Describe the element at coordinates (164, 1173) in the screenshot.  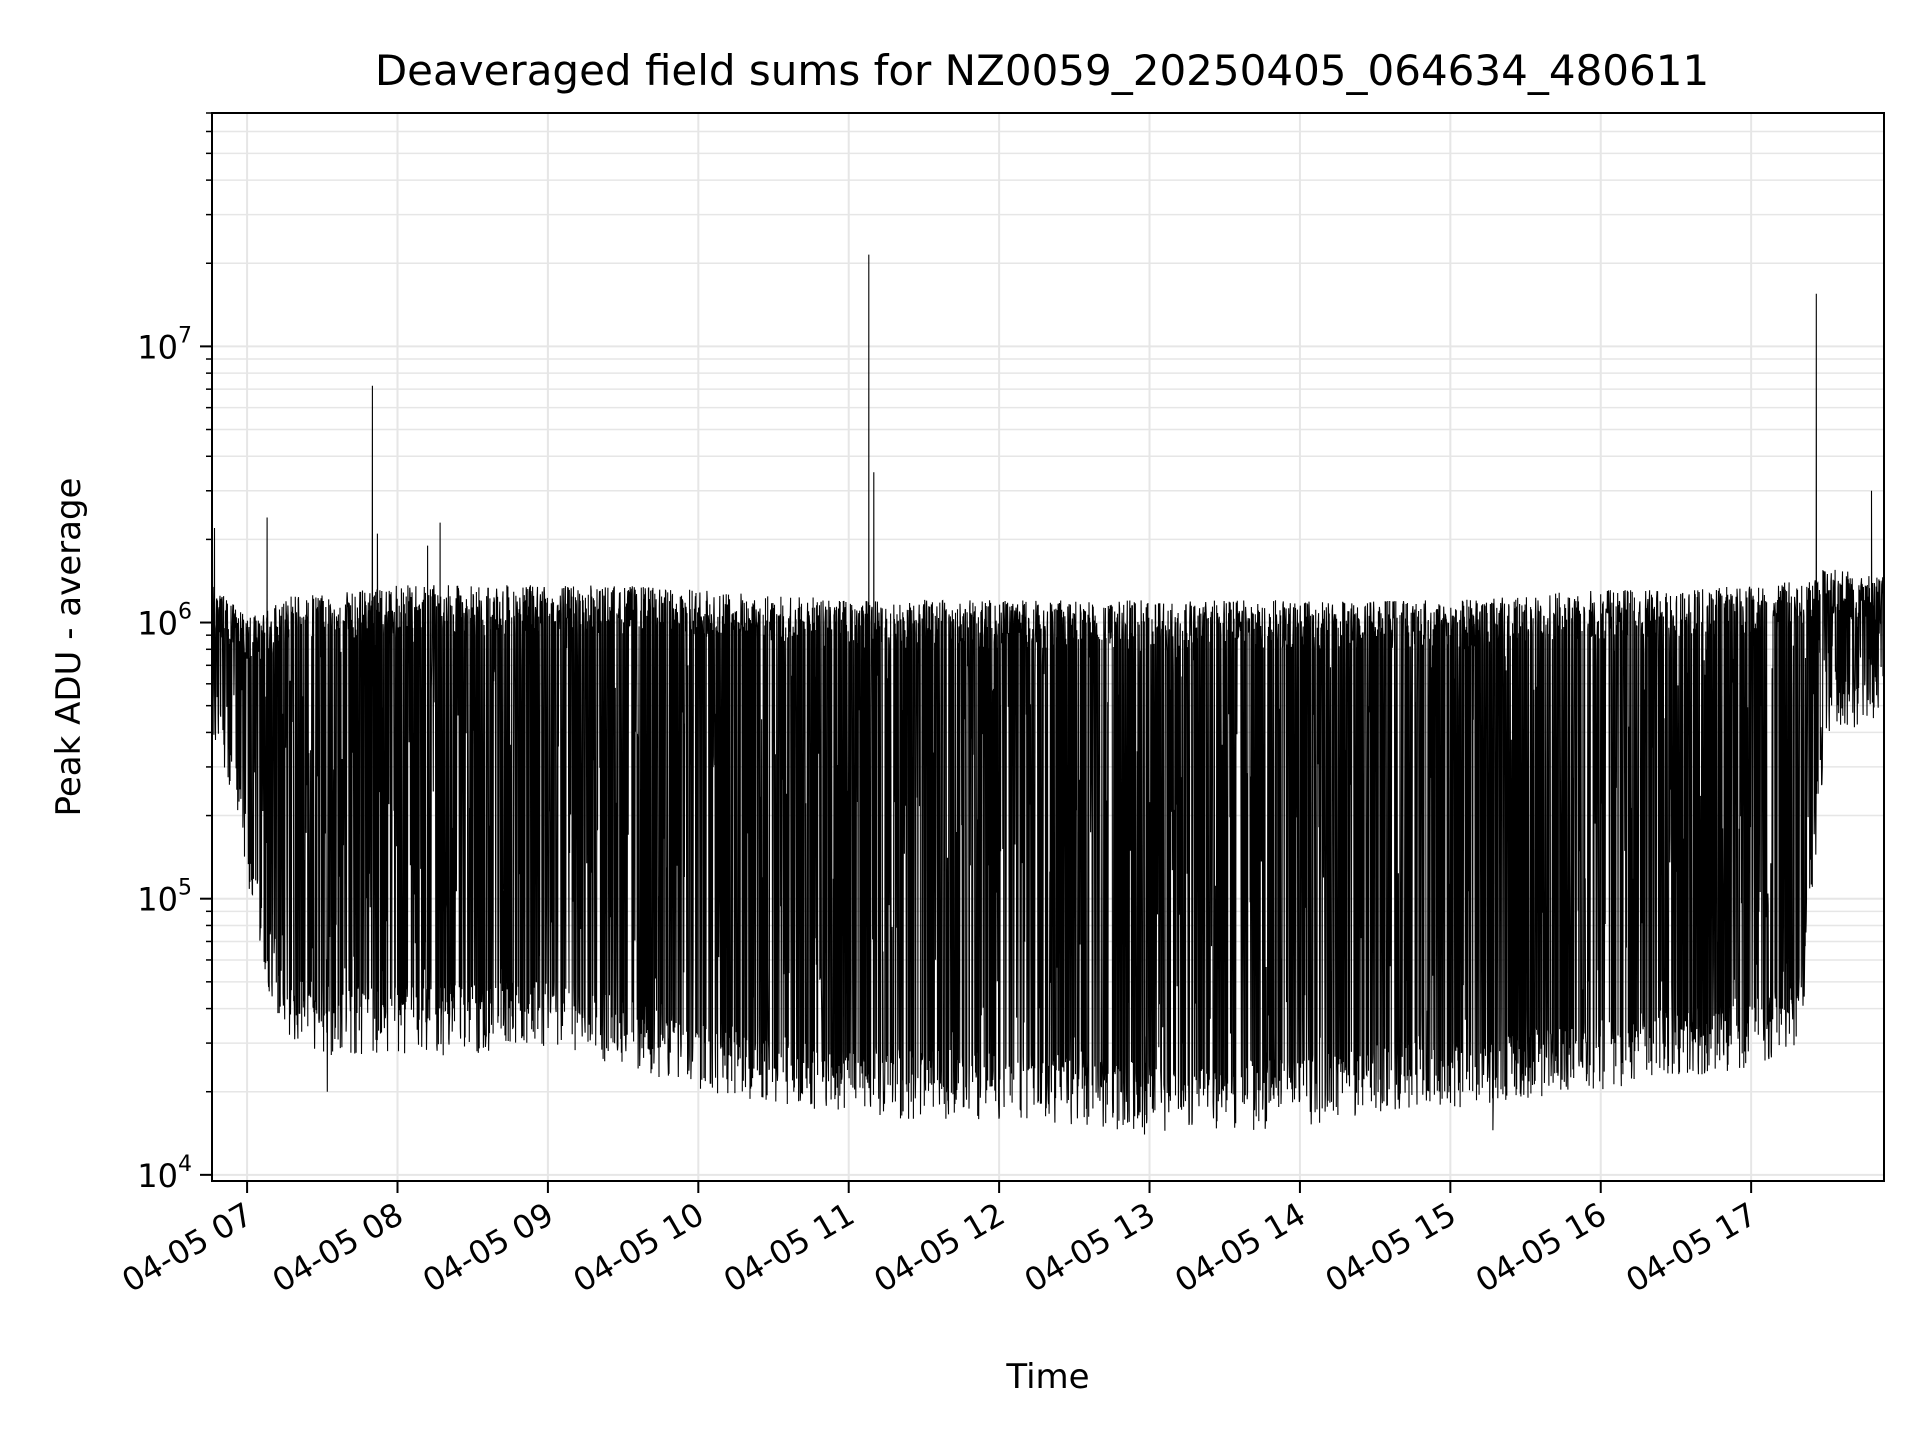
I see `y-tick-label: 10⁴` at that location.